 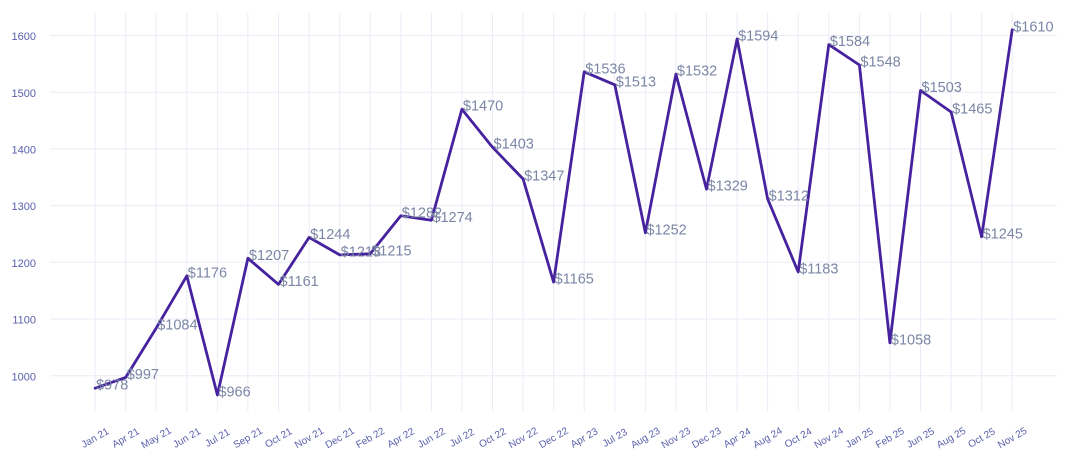 I want to click on svg-text: $1548, so click(x=880, y=63).